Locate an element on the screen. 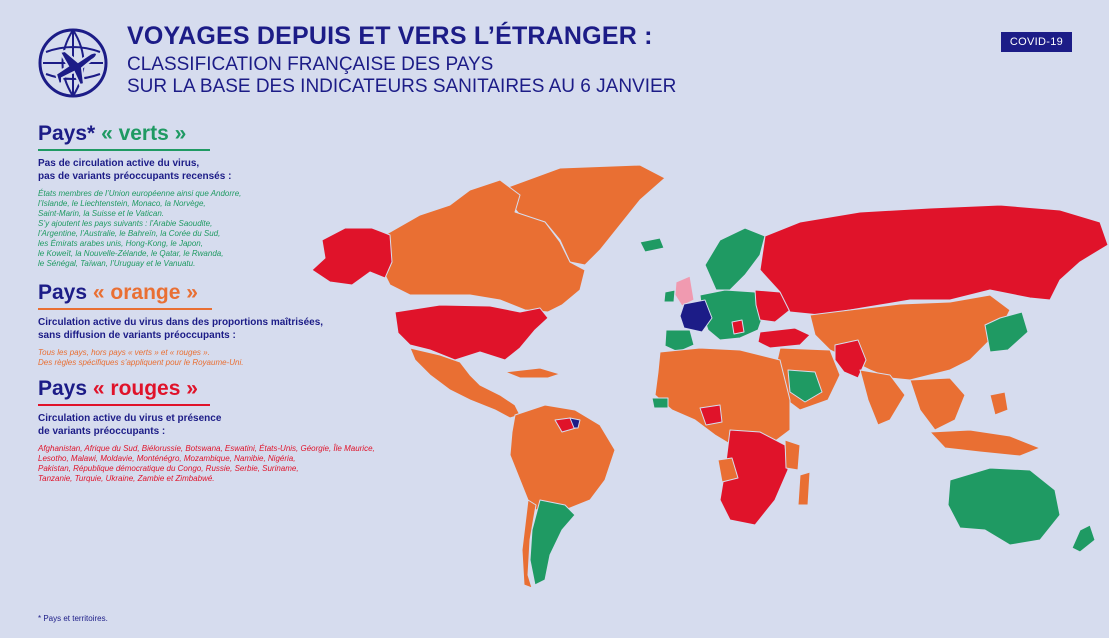 The image size is (1109, 638). legend-green-prefix: Pays* is located at coordinates (67, 133).